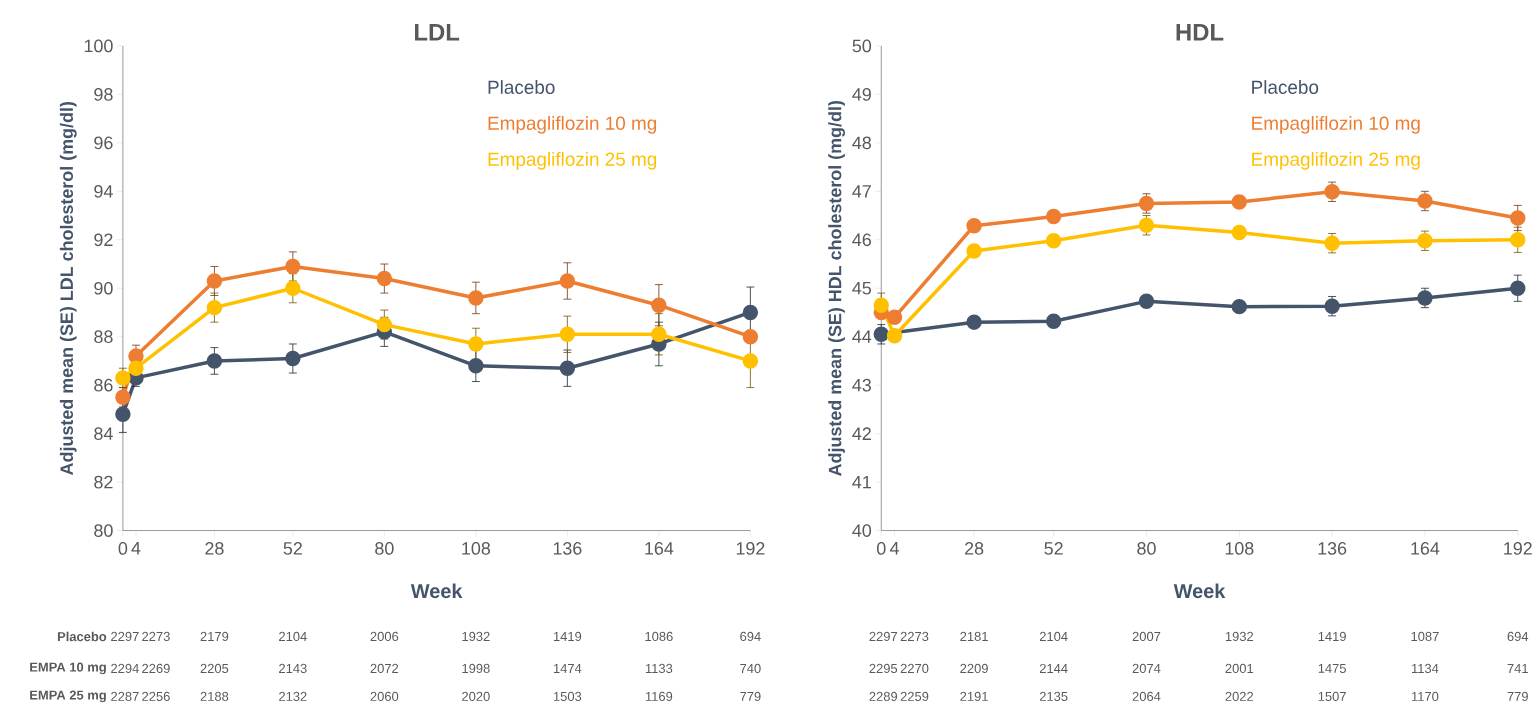 This screenshot has height=714, width=1536. What do you see at coordinates (1200, 32) in the screenshot?
I see `chart-title: HDL` at bounding box center [1200, 32].